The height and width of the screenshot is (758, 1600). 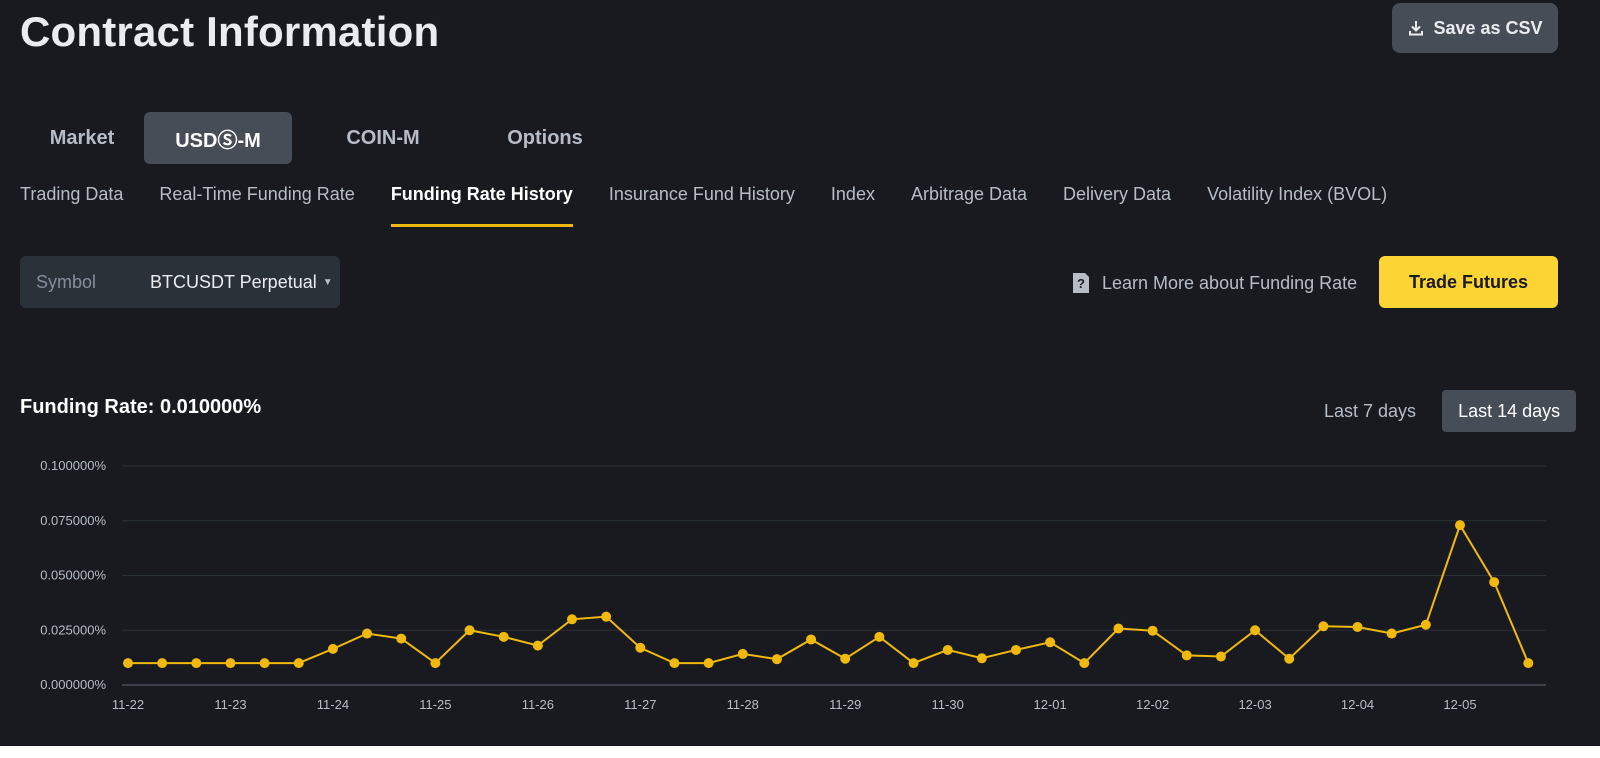 I want to click on x-tick-label: 11-23, so click(x=230, y=704).